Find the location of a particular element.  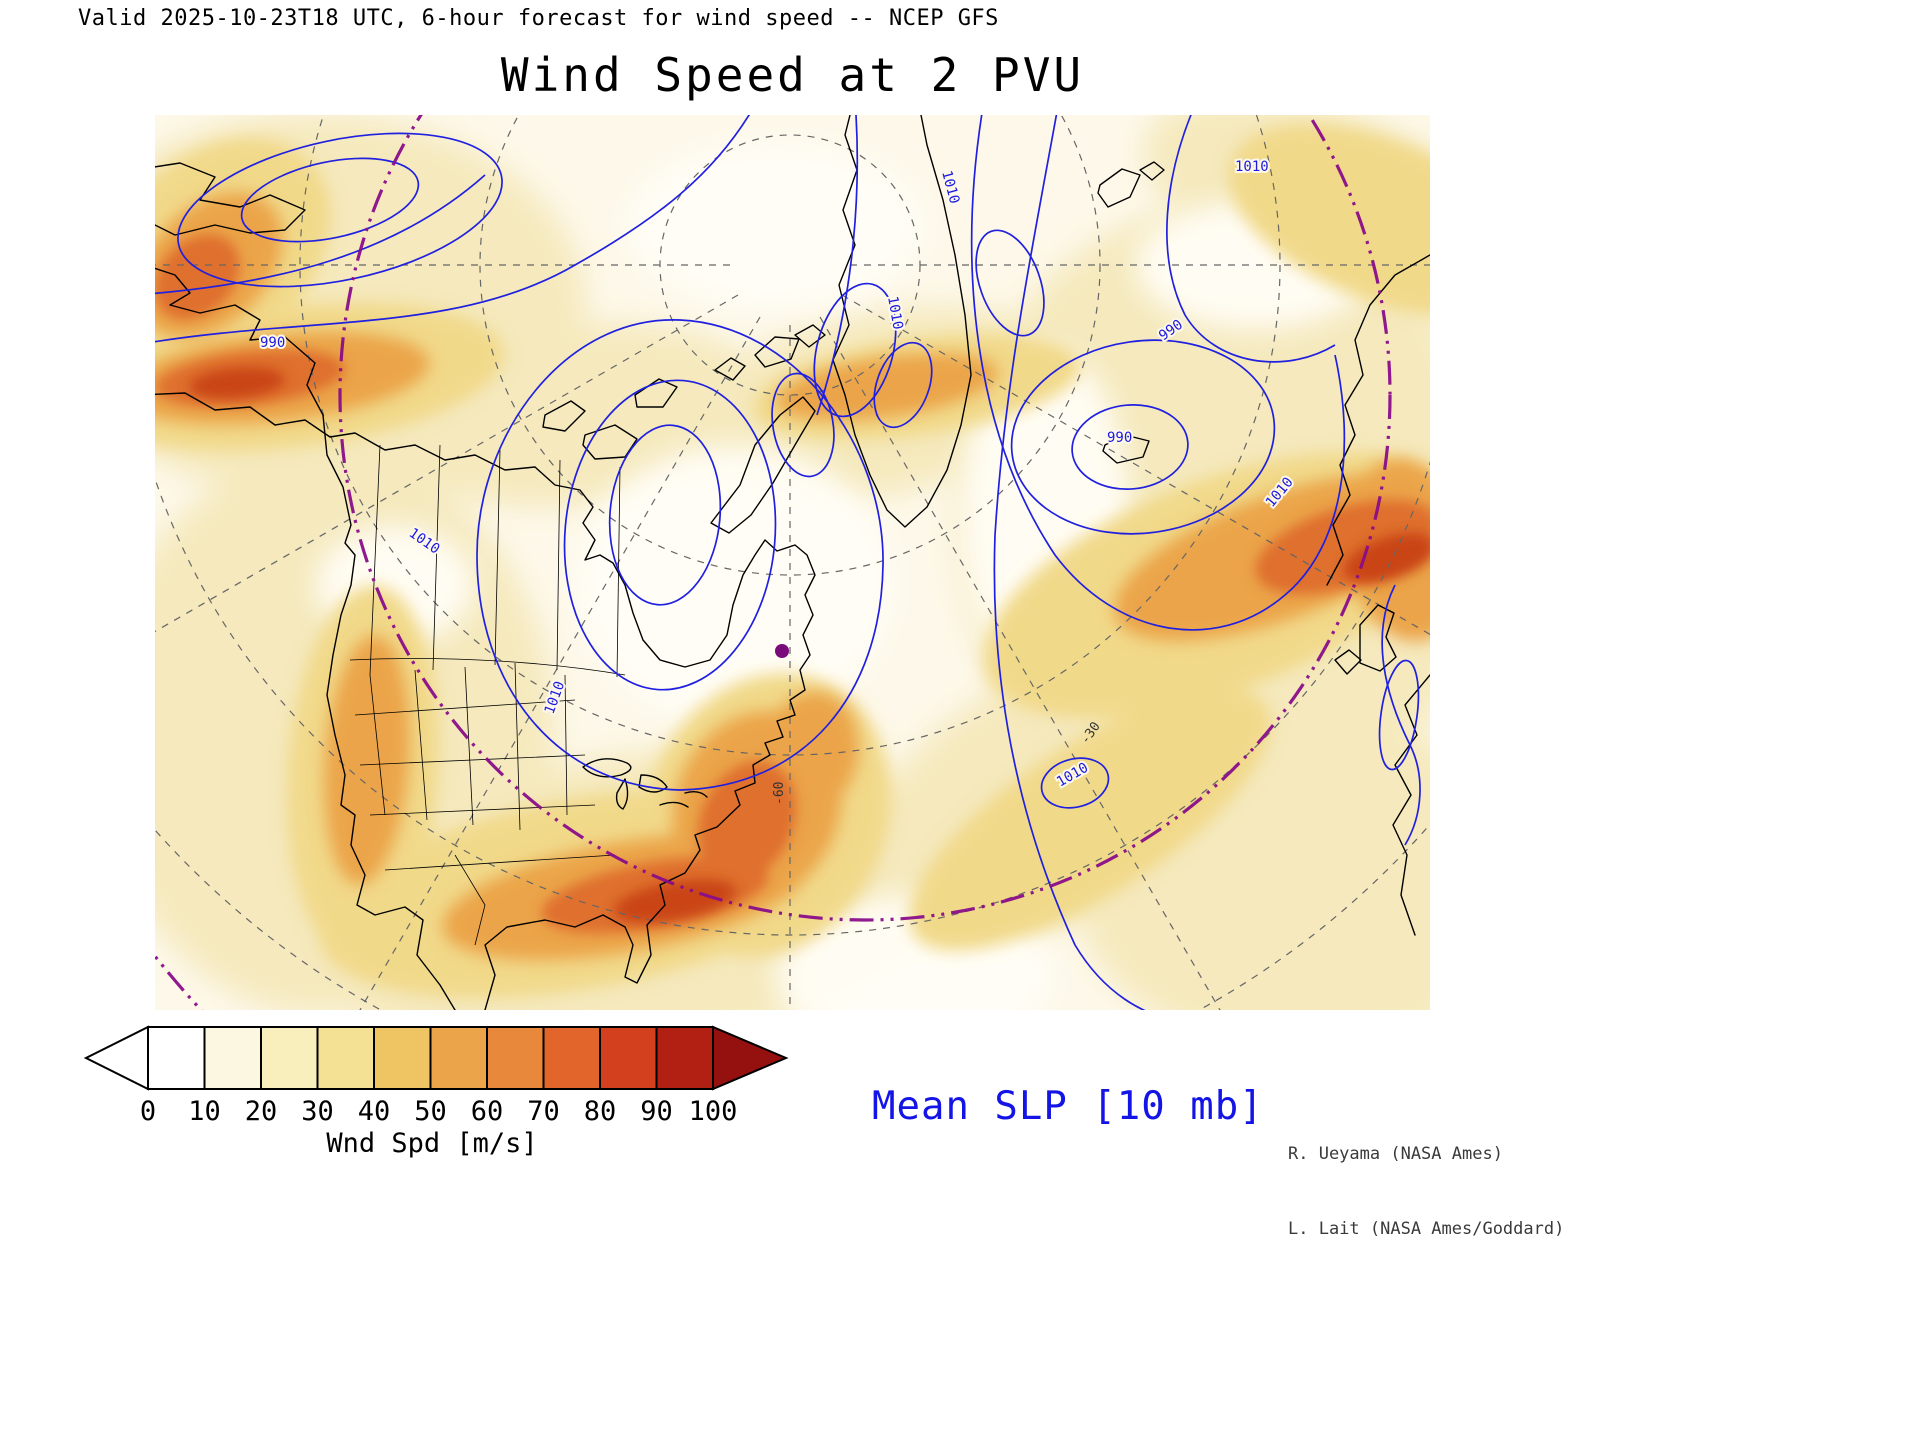

slp-overlay-label: Mean SLP [10 mb] is located at coordinates (1068, 1106).